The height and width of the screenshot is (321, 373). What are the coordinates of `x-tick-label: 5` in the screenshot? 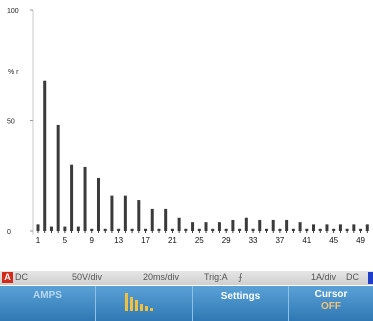 It's located at (65, 240).